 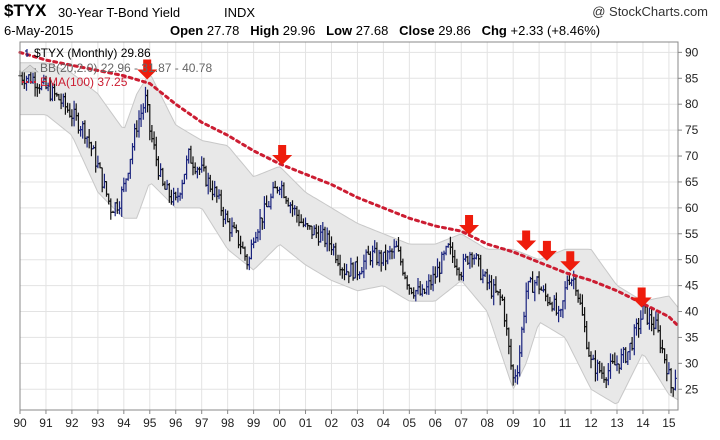 I want to click on y-tick-label: 60, so click(x=692, y=208).